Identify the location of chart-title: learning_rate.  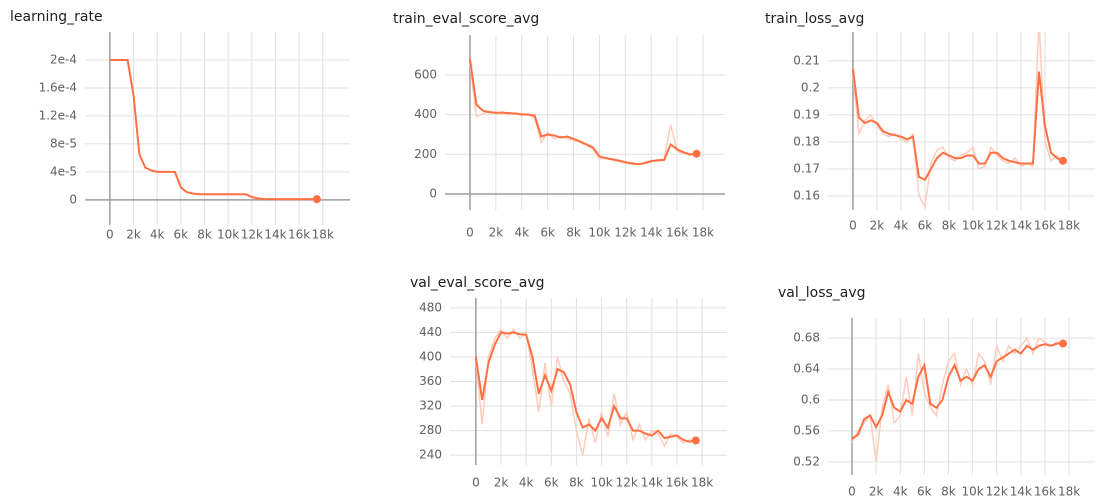
(56, 17).